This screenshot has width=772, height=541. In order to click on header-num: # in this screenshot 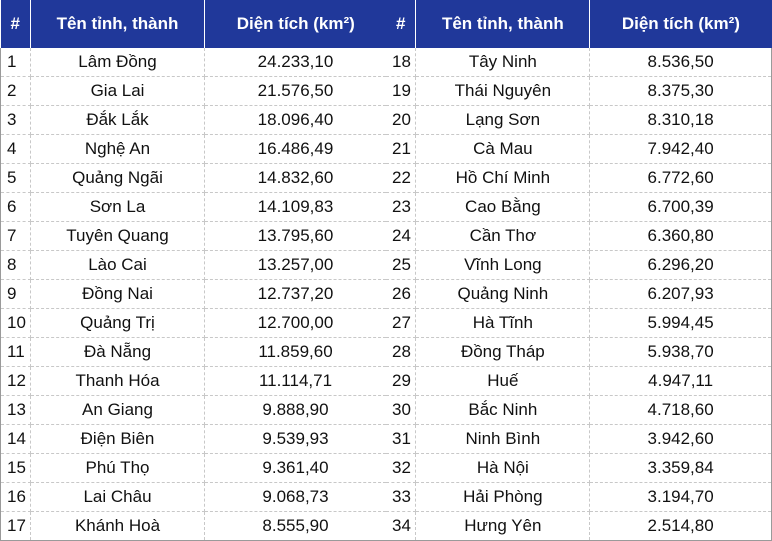, I will do `click(15, 24)`.